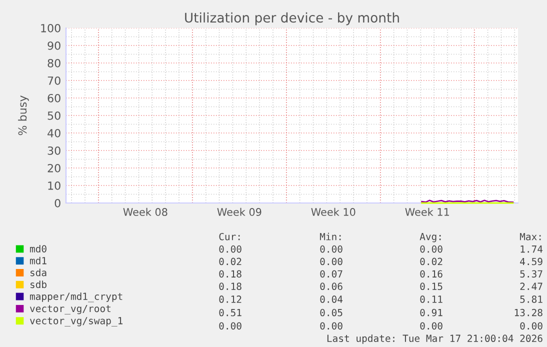  Describe the element at coordinates (531, 262) in the screenshot. I see `text: 4.59` at that location.